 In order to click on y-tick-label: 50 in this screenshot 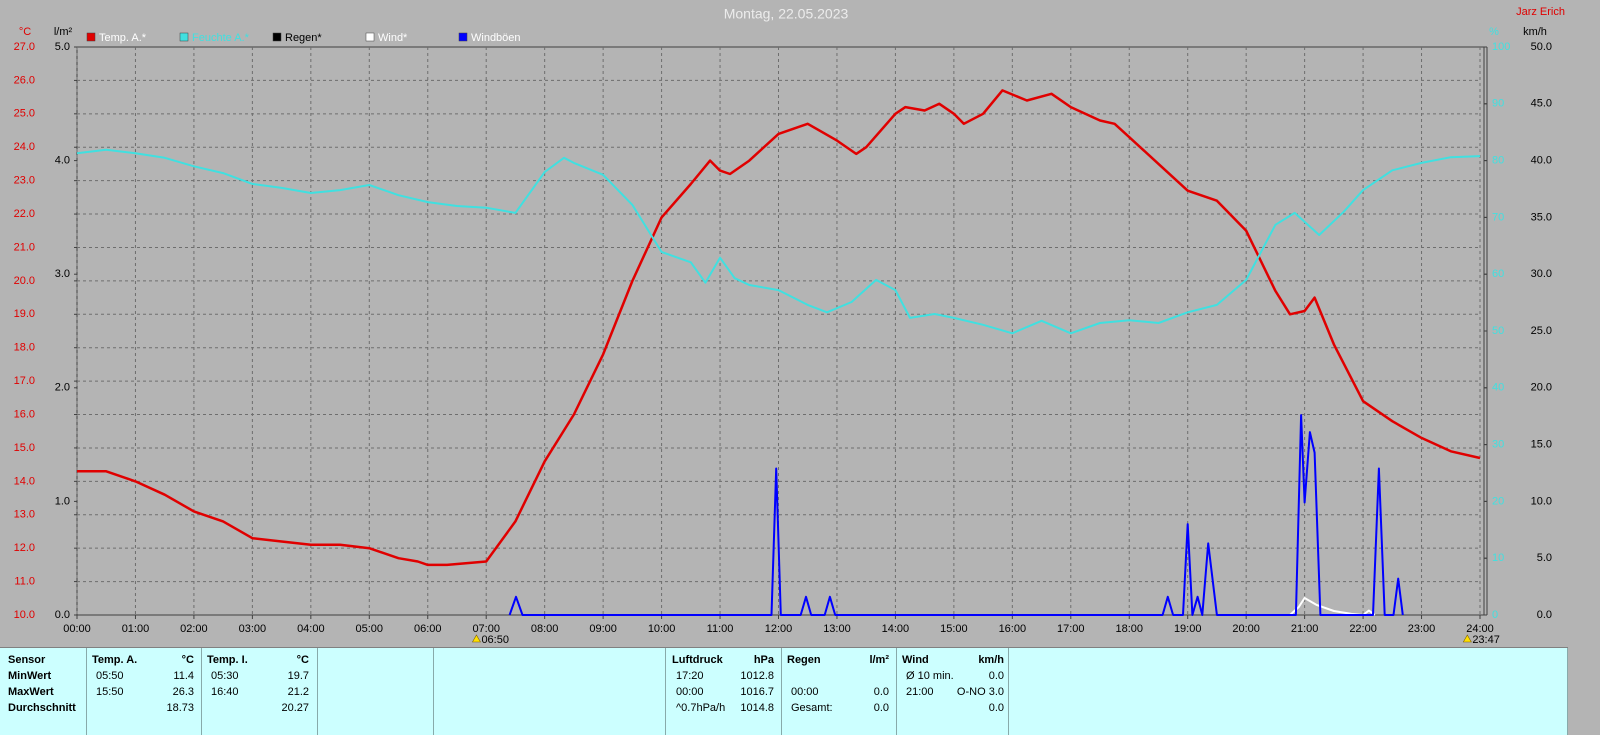, I will do `click(1498, 331)`.